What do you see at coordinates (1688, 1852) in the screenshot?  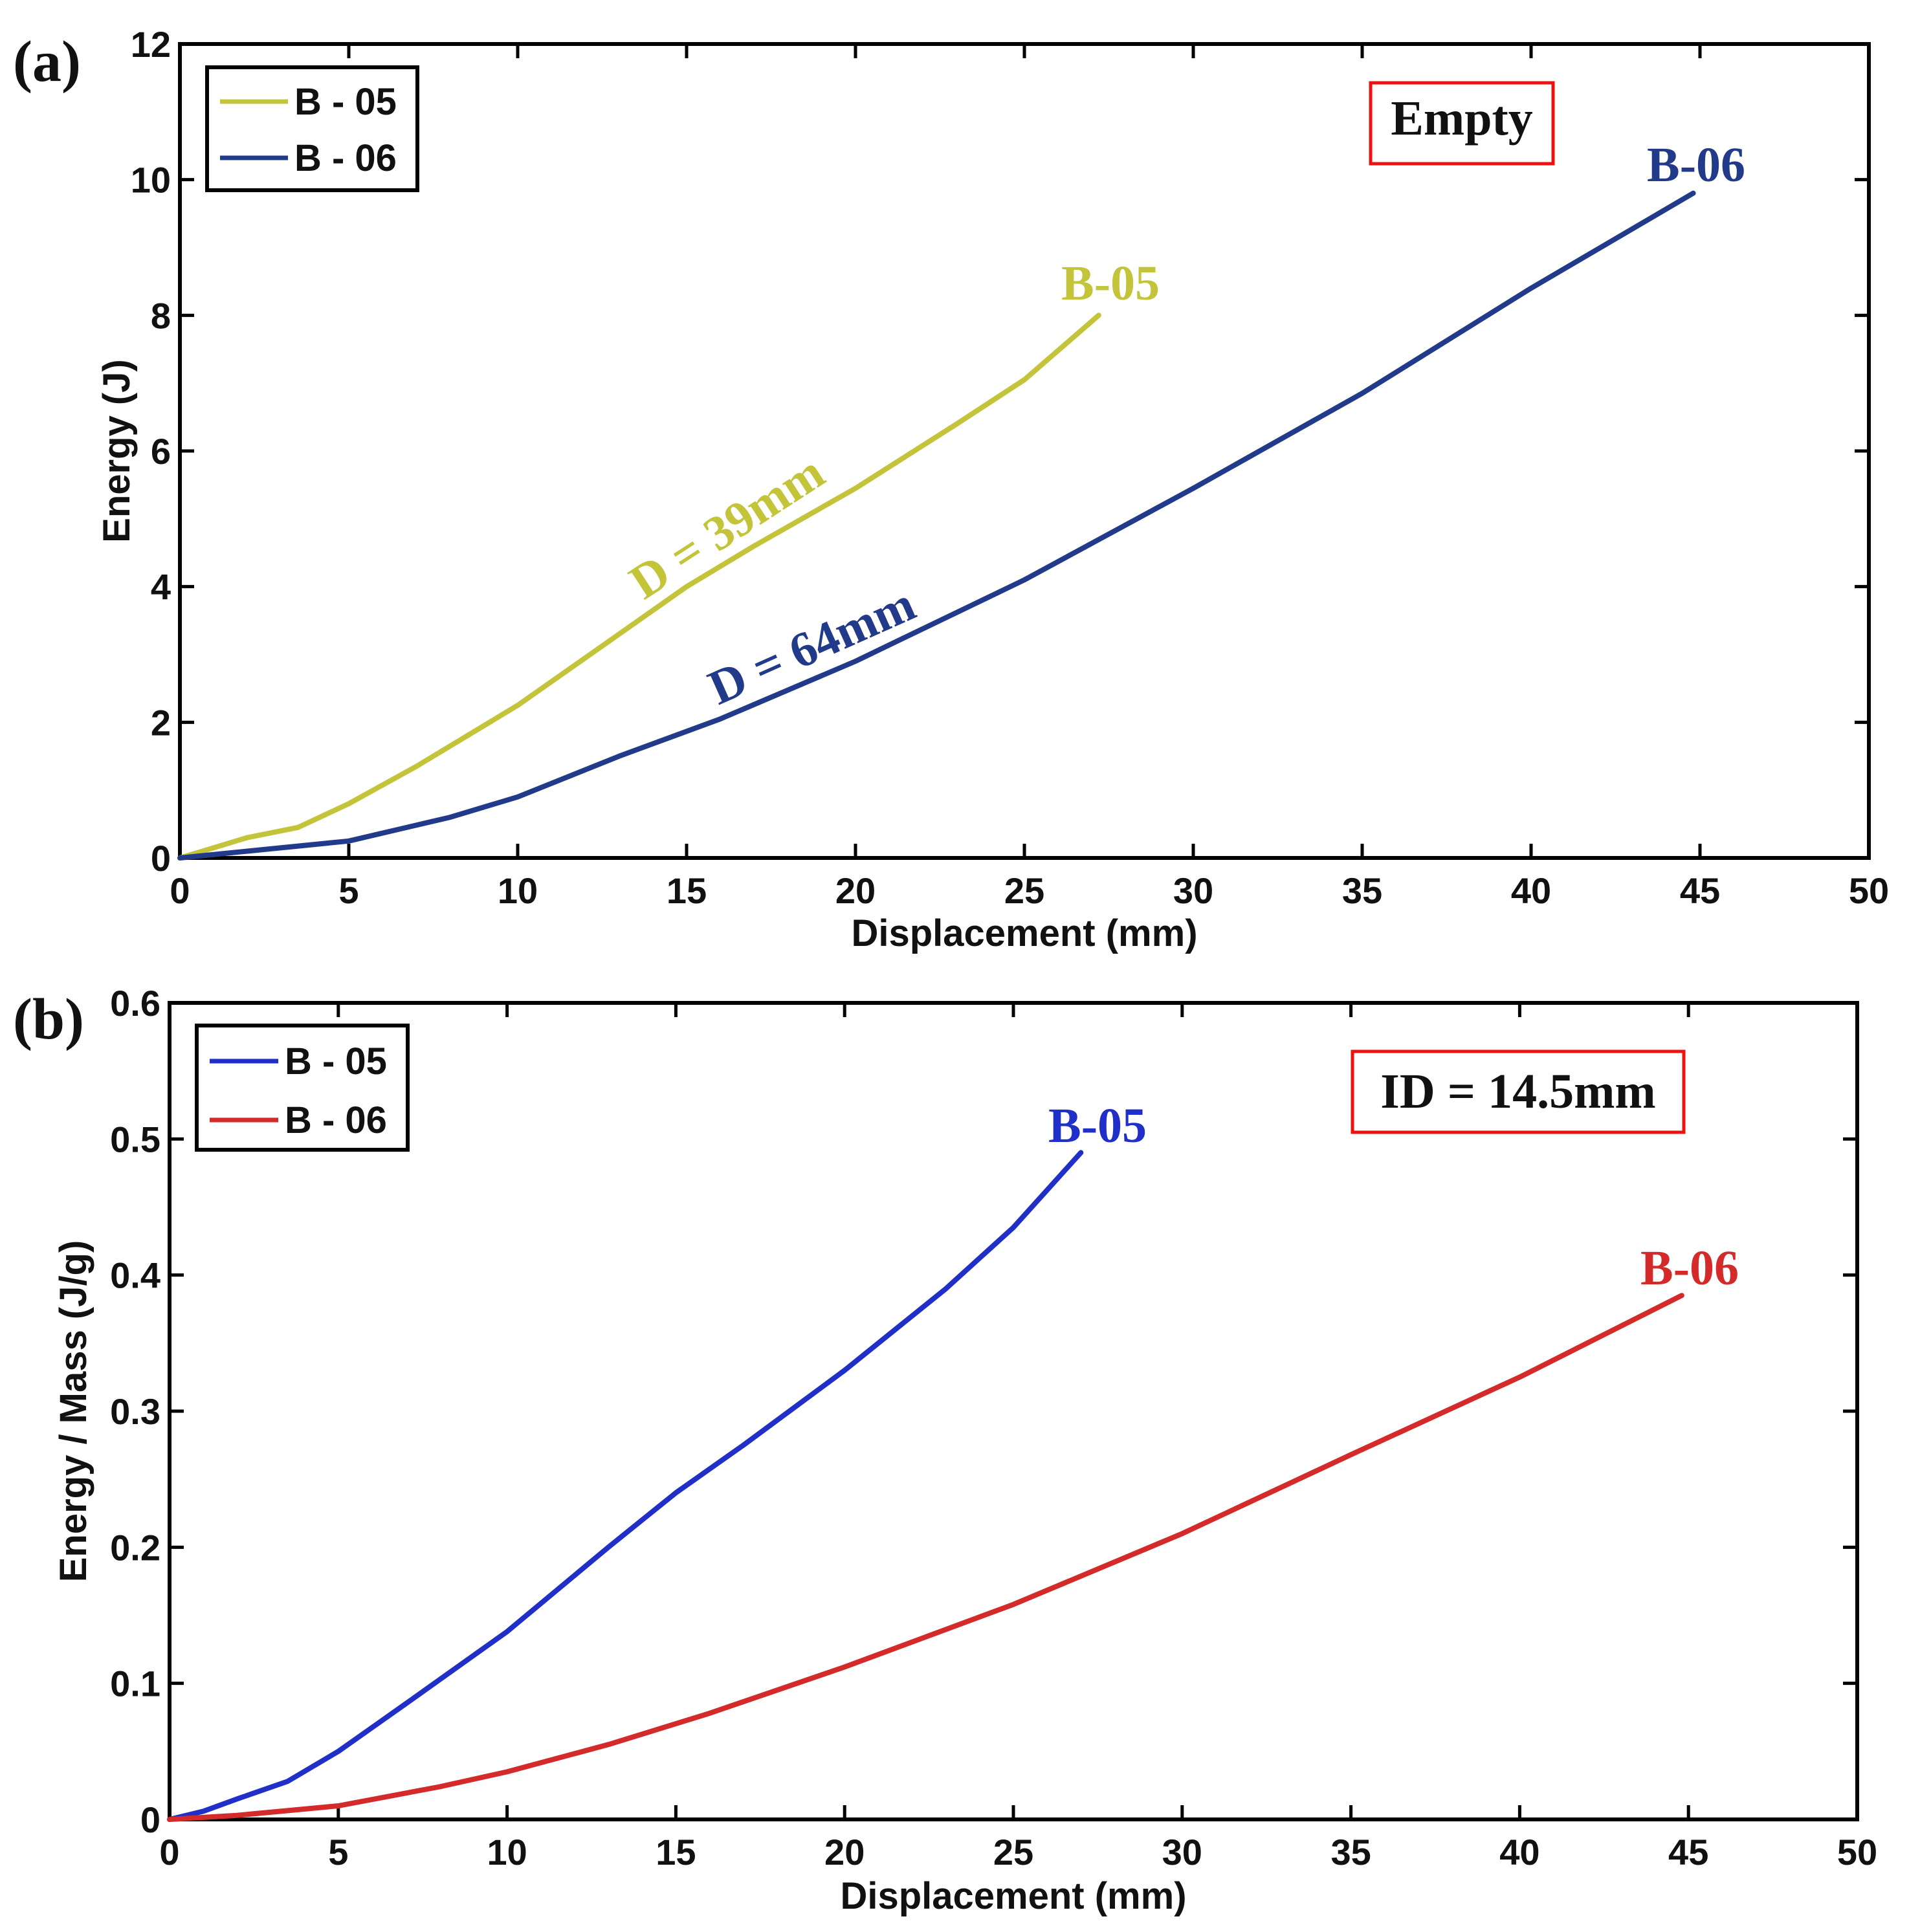 I see `panel-b-x-tick-label: 45` at bounding box center [1688, 1852].